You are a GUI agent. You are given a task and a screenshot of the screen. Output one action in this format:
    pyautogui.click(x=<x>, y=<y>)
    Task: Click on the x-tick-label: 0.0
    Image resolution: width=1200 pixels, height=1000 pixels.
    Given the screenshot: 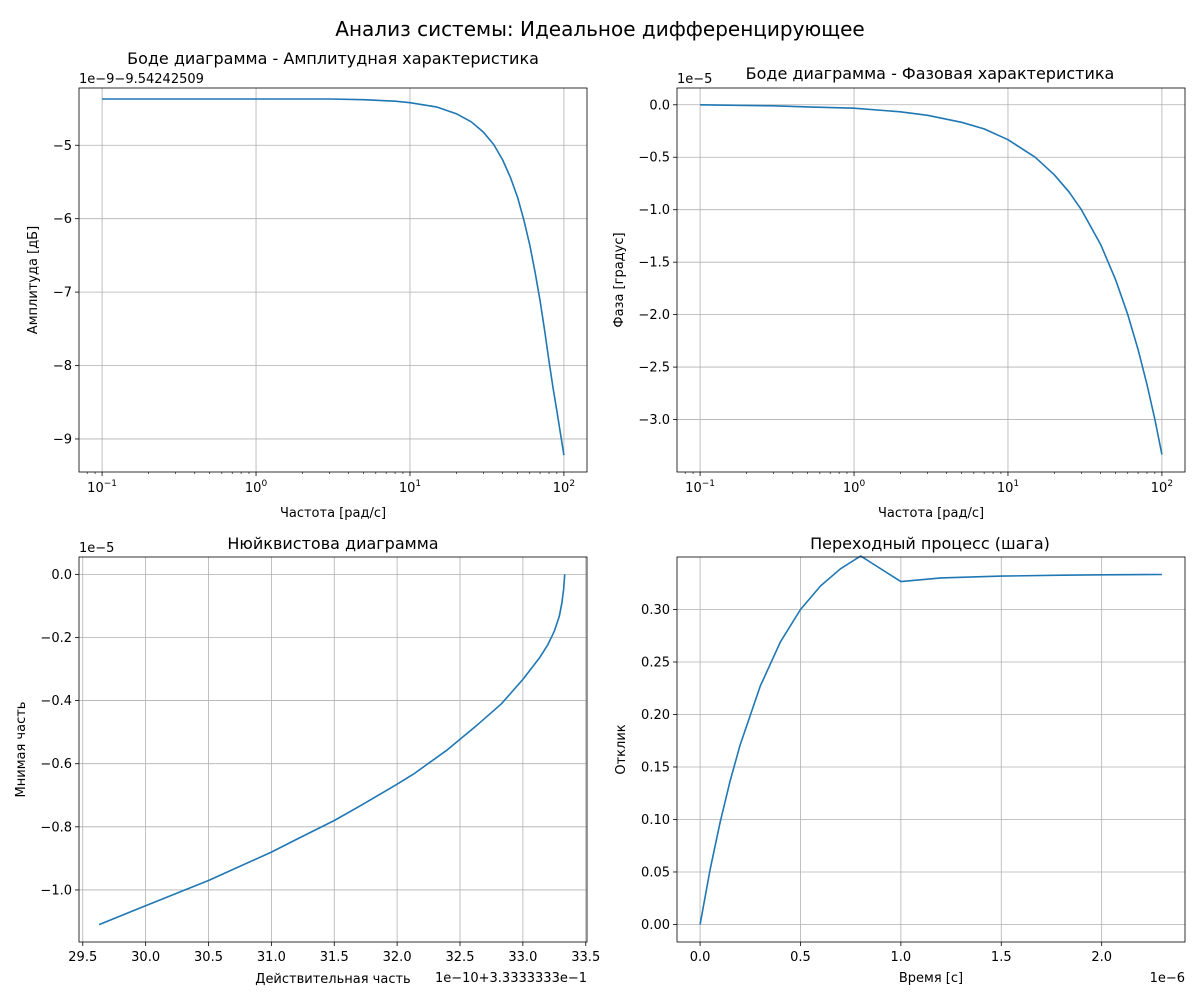 What is the action you would take?
    pyautogui.click(x=700, y=957)
    